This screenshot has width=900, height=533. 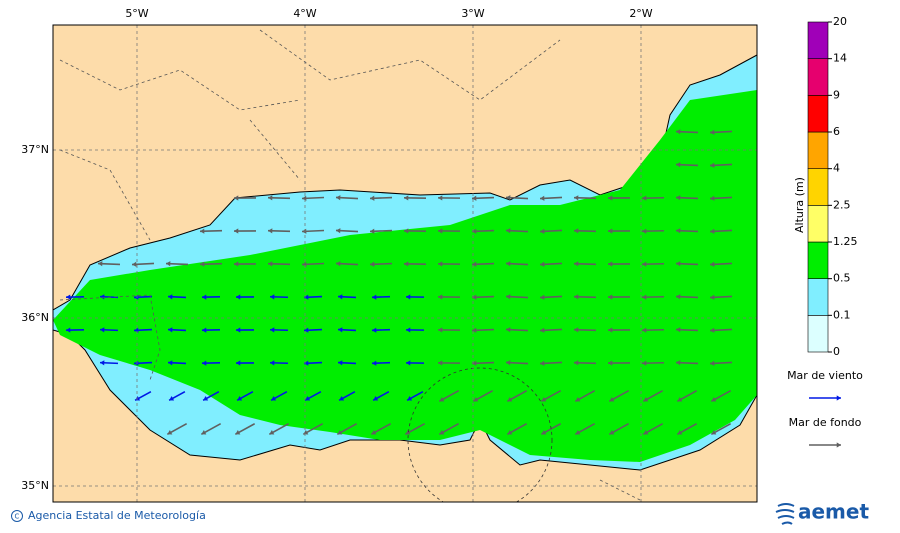 I want to click on lon-label: 4°W, so click(x=304, y=13).